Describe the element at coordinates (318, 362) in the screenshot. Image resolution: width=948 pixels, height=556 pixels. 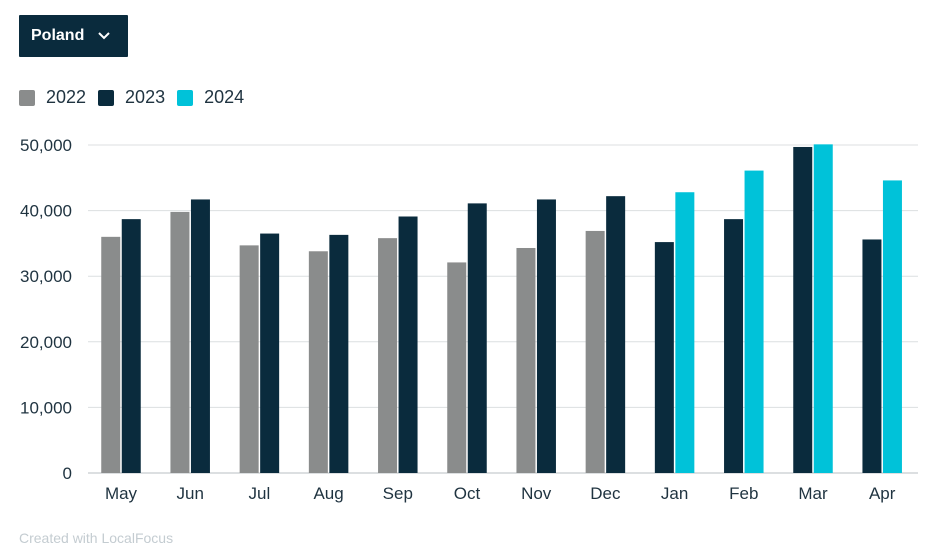
I see `bar-2022-aug` at that location.